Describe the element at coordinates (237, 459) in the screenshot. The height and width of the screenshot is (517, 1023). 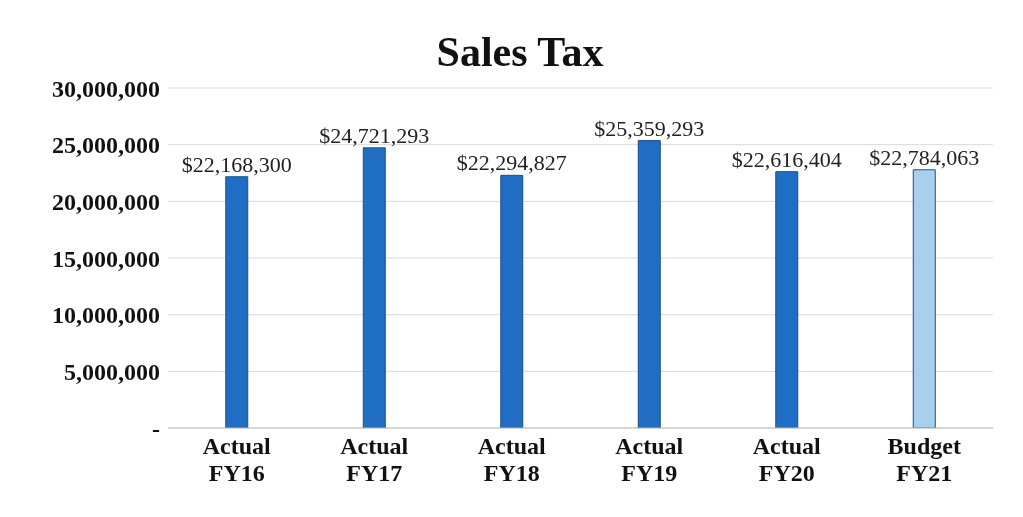
I see `x-tick-label: Actual FY16` at that location.